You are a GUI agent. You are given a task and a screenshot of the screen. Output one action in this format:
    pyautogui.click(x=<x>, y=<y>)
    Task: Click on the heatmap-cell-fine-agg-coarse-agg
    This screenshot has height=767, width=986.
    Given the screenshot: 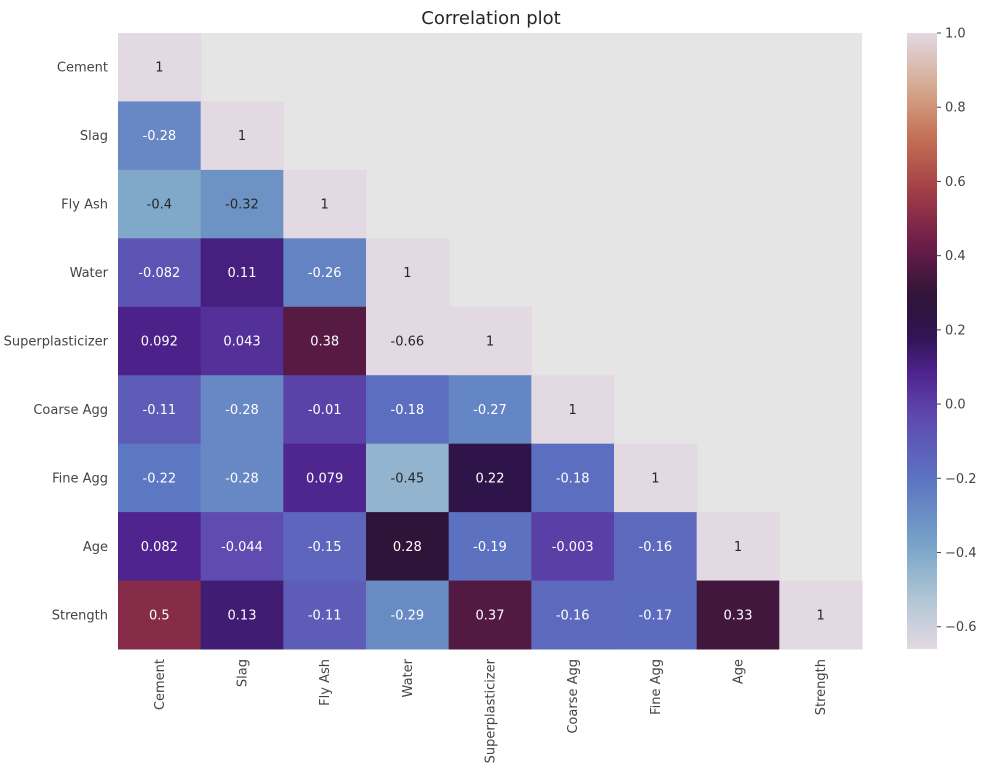 What is the action you would take?
    pyautogui.click(x=573, y=478)
    